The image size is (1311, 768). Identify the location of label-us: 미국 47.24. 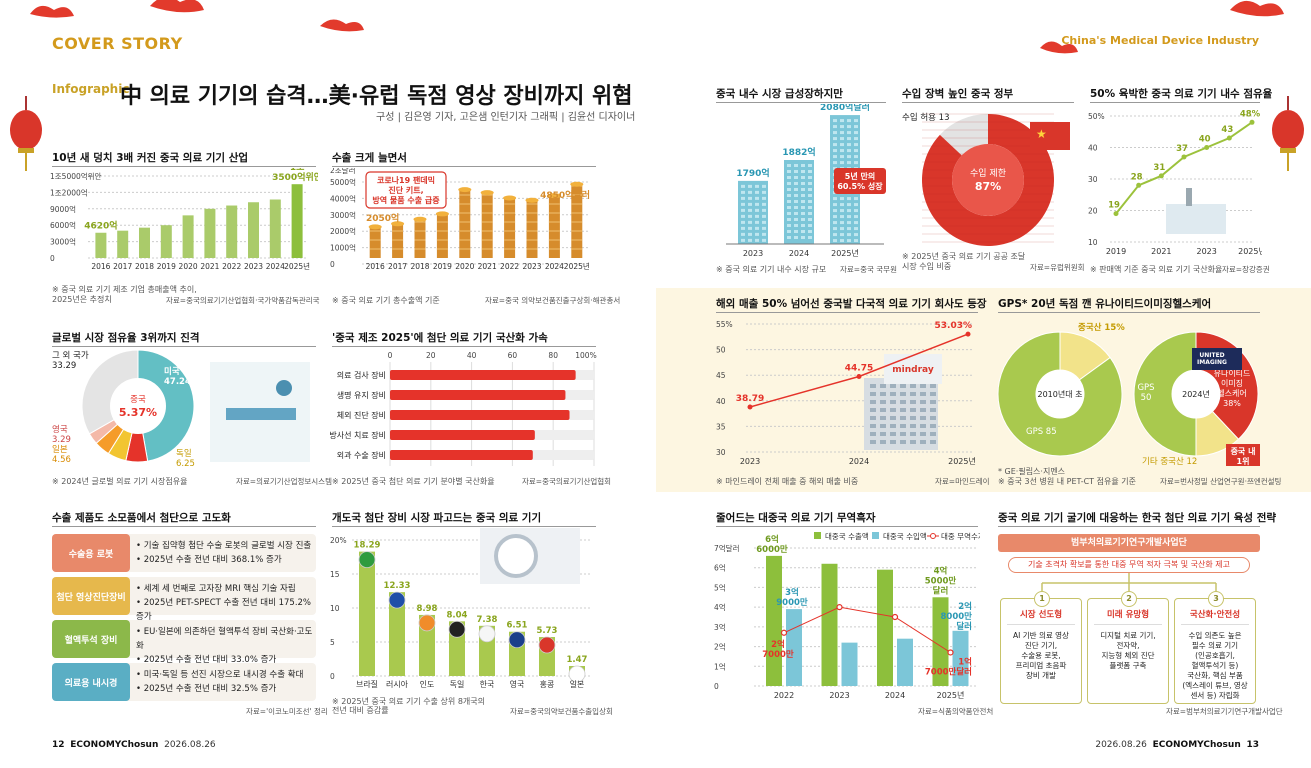
(177, 376).